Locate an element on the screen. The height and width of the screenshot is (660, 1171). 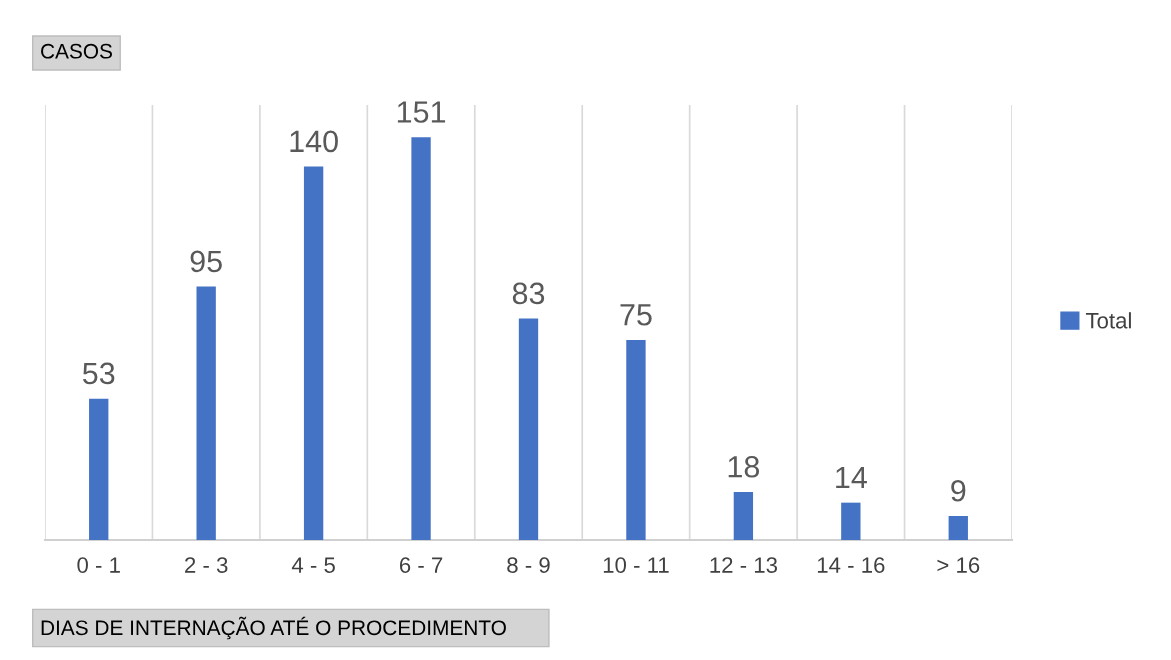
data-label: 18 is located at coordinates (744, 466).